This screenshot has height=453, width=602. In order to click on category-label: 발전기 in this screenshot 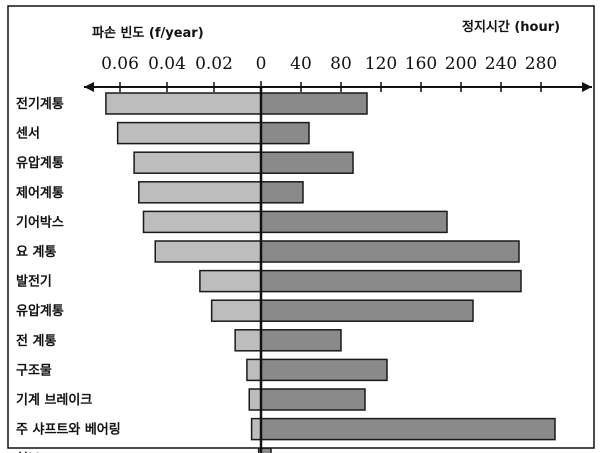, I will do `click(34, 282)`.